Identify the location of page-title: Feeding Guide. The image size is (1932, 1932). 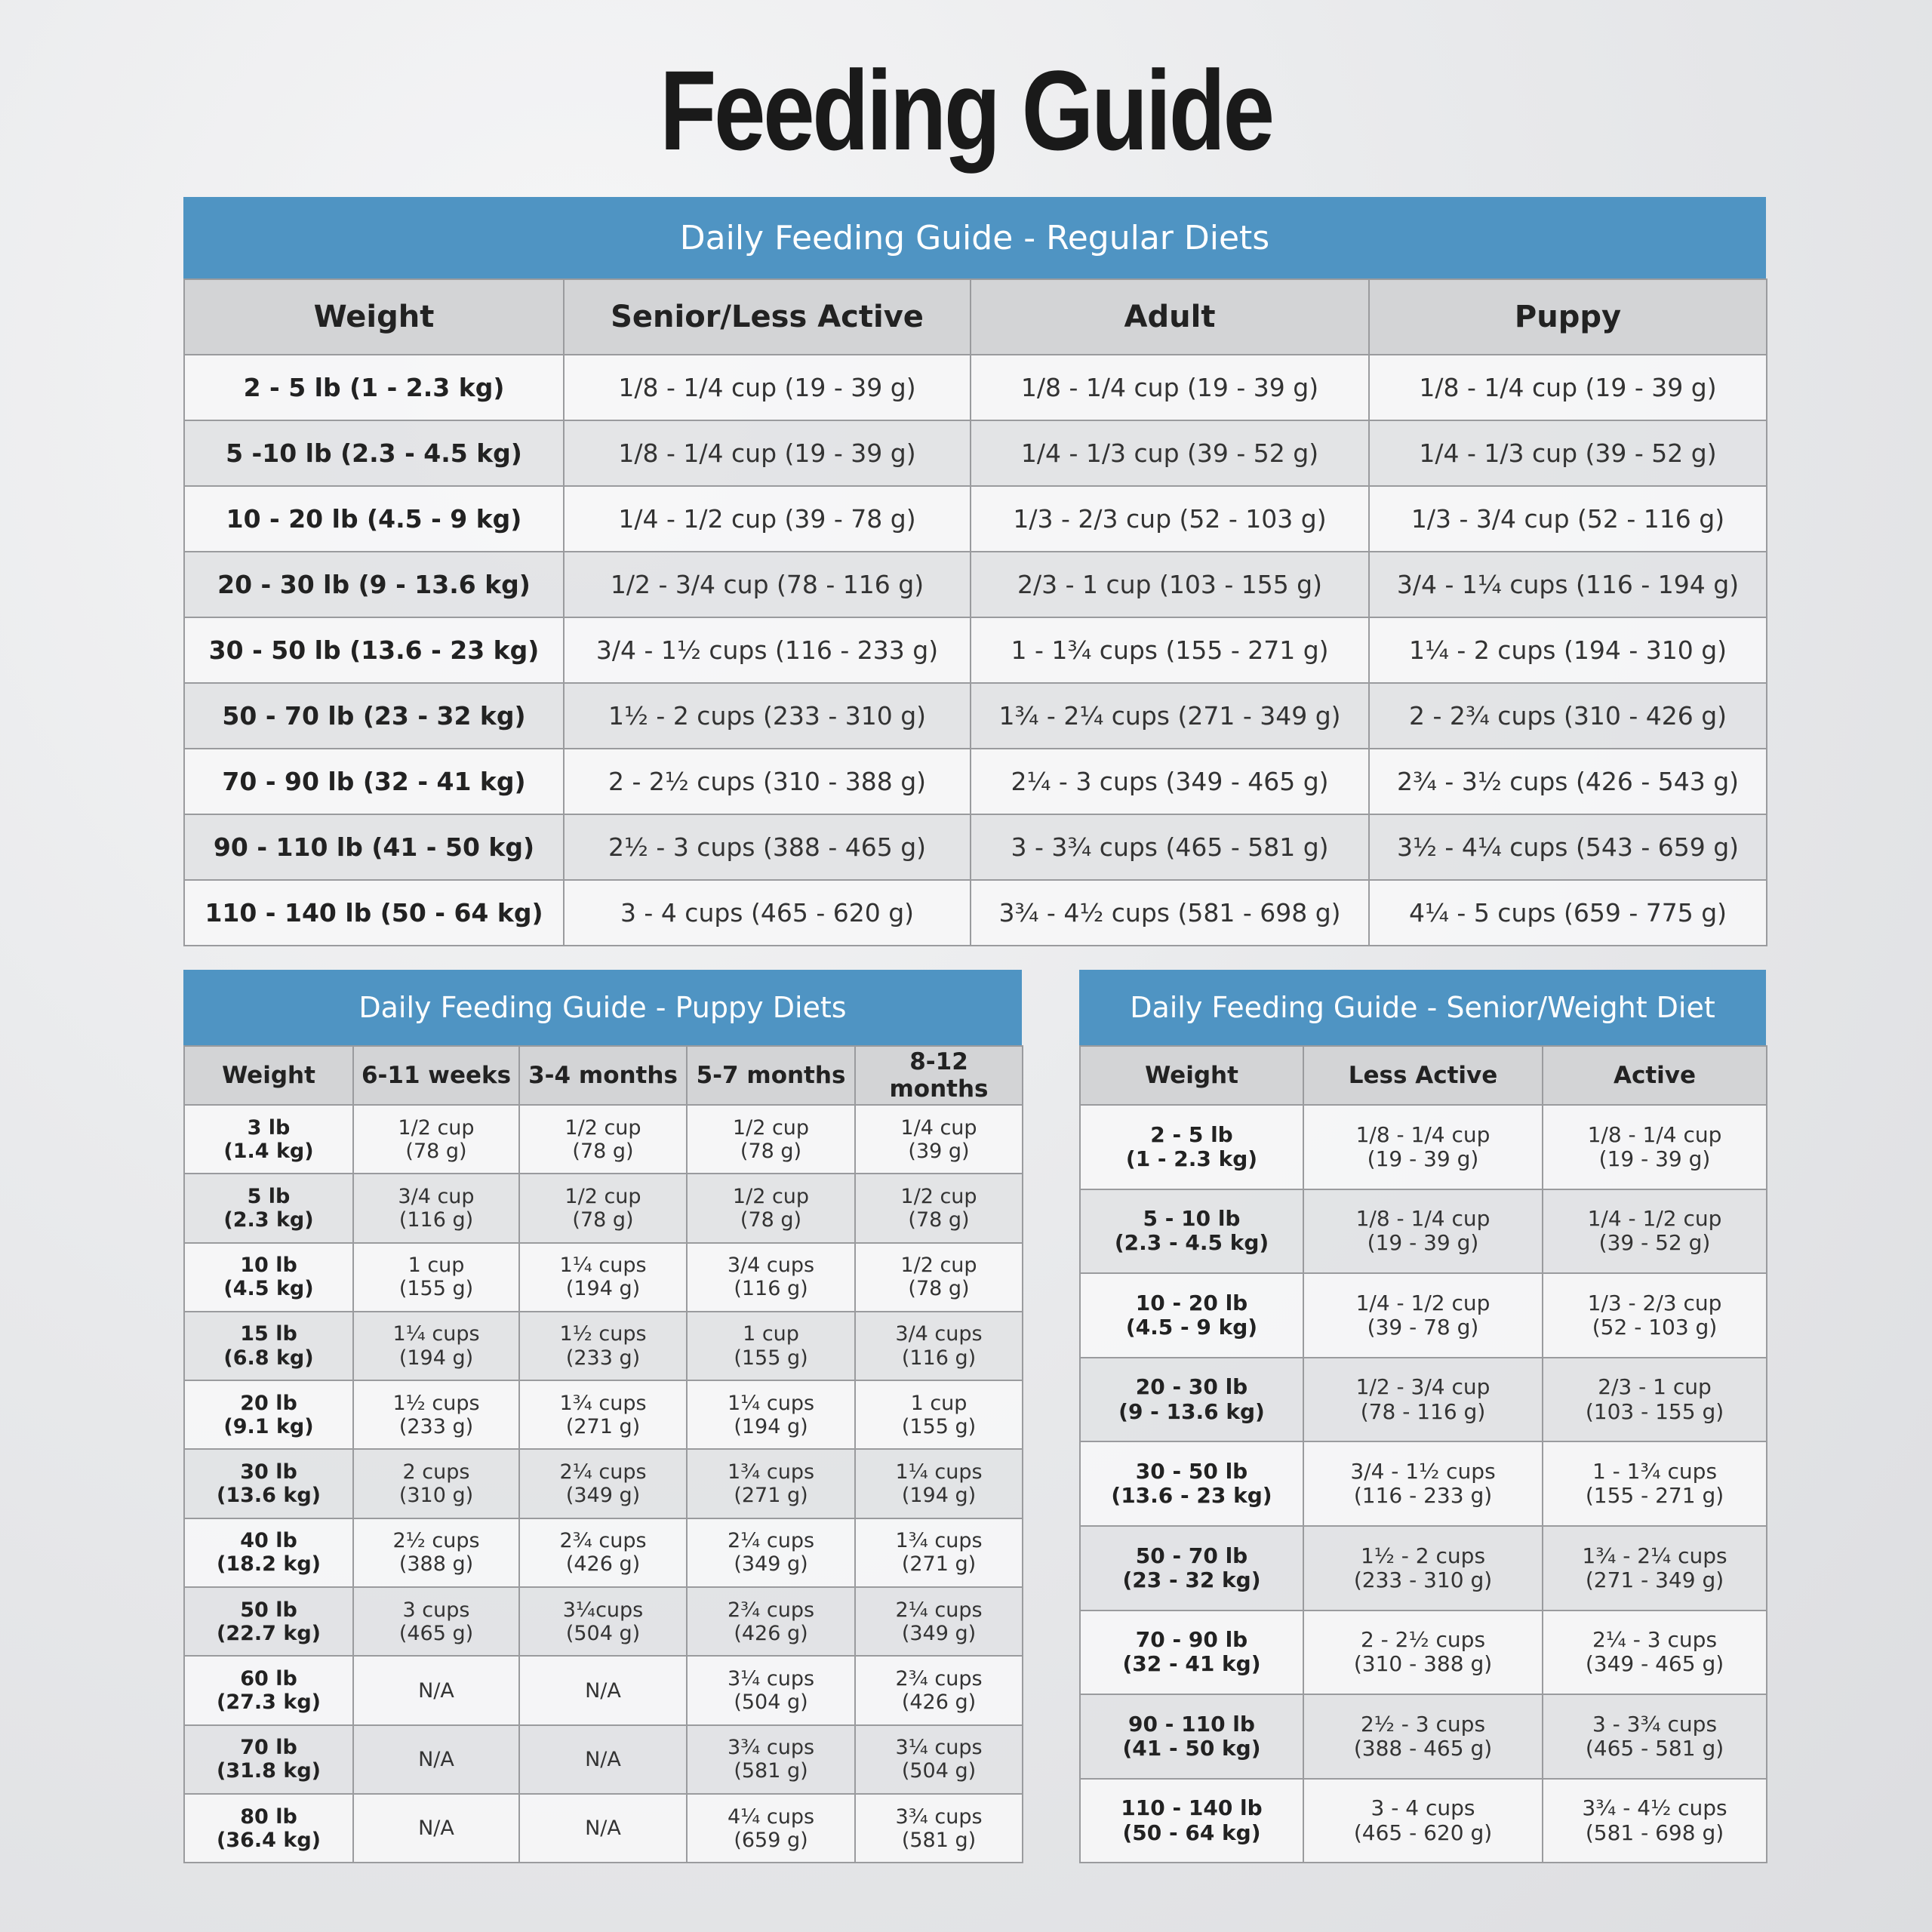
(967, 110).